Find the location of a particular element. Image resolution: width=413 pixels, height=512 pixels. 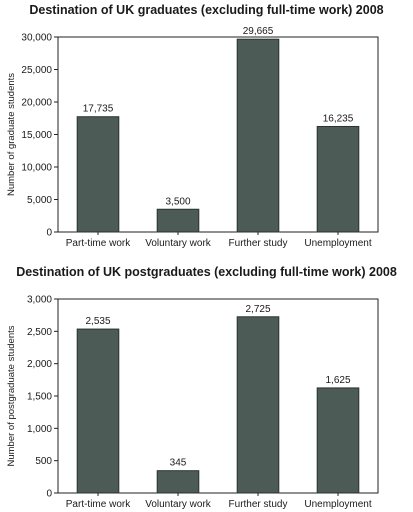

graduates-category-label-part-time-work: Part-time work is located at coordinates (98, 243).